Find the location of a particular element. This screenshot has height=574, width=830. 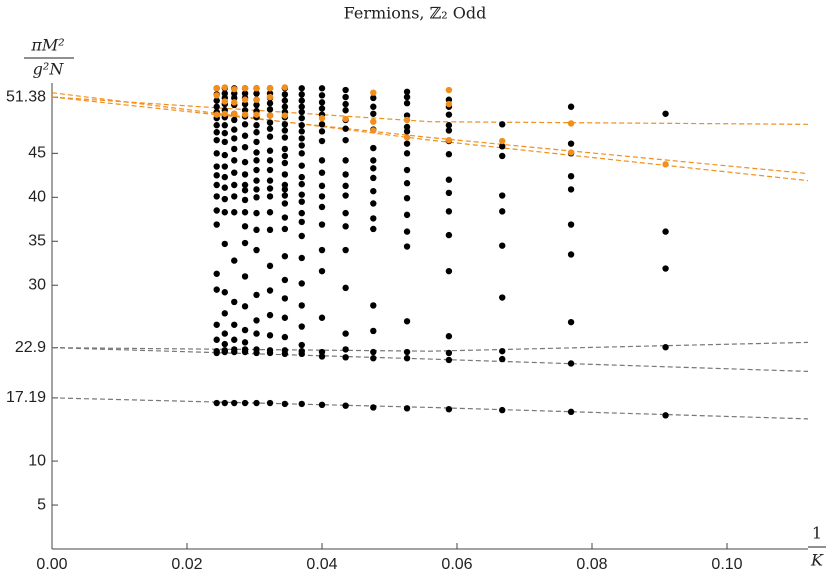

y-tick-label: 51.38 is located at coordinates (26, 96).